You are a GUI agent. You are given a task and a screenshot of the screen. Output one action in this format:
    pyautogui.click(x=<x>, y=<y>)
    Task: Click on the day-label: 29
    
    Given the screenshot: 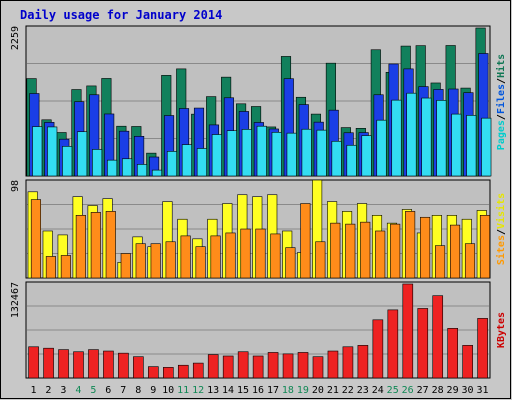 What is the action you would take?
    pyautogui.click(x=453, y=390)
    